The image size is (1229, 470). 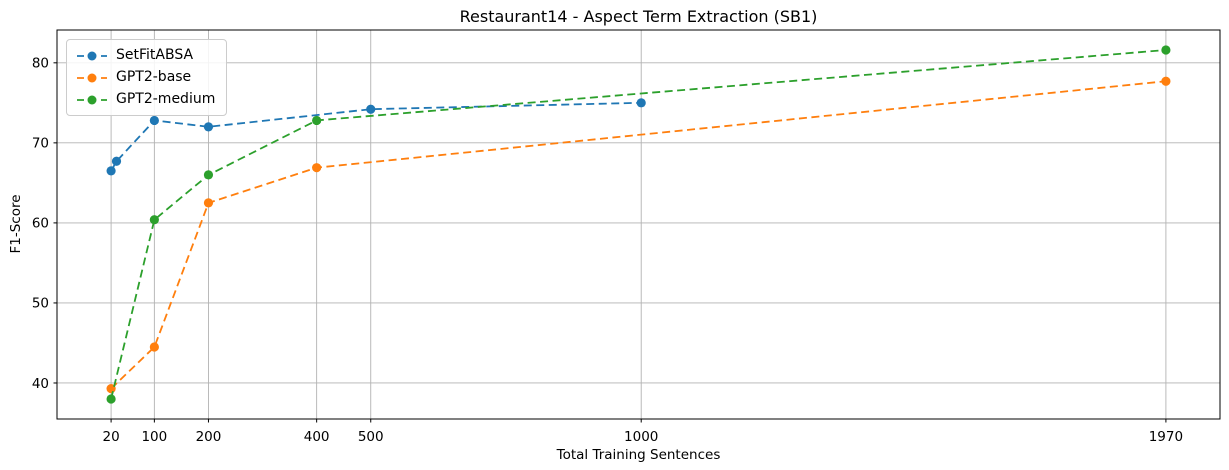 I want to click on legend-label: GPT2-base, so click(x=154, y=77).